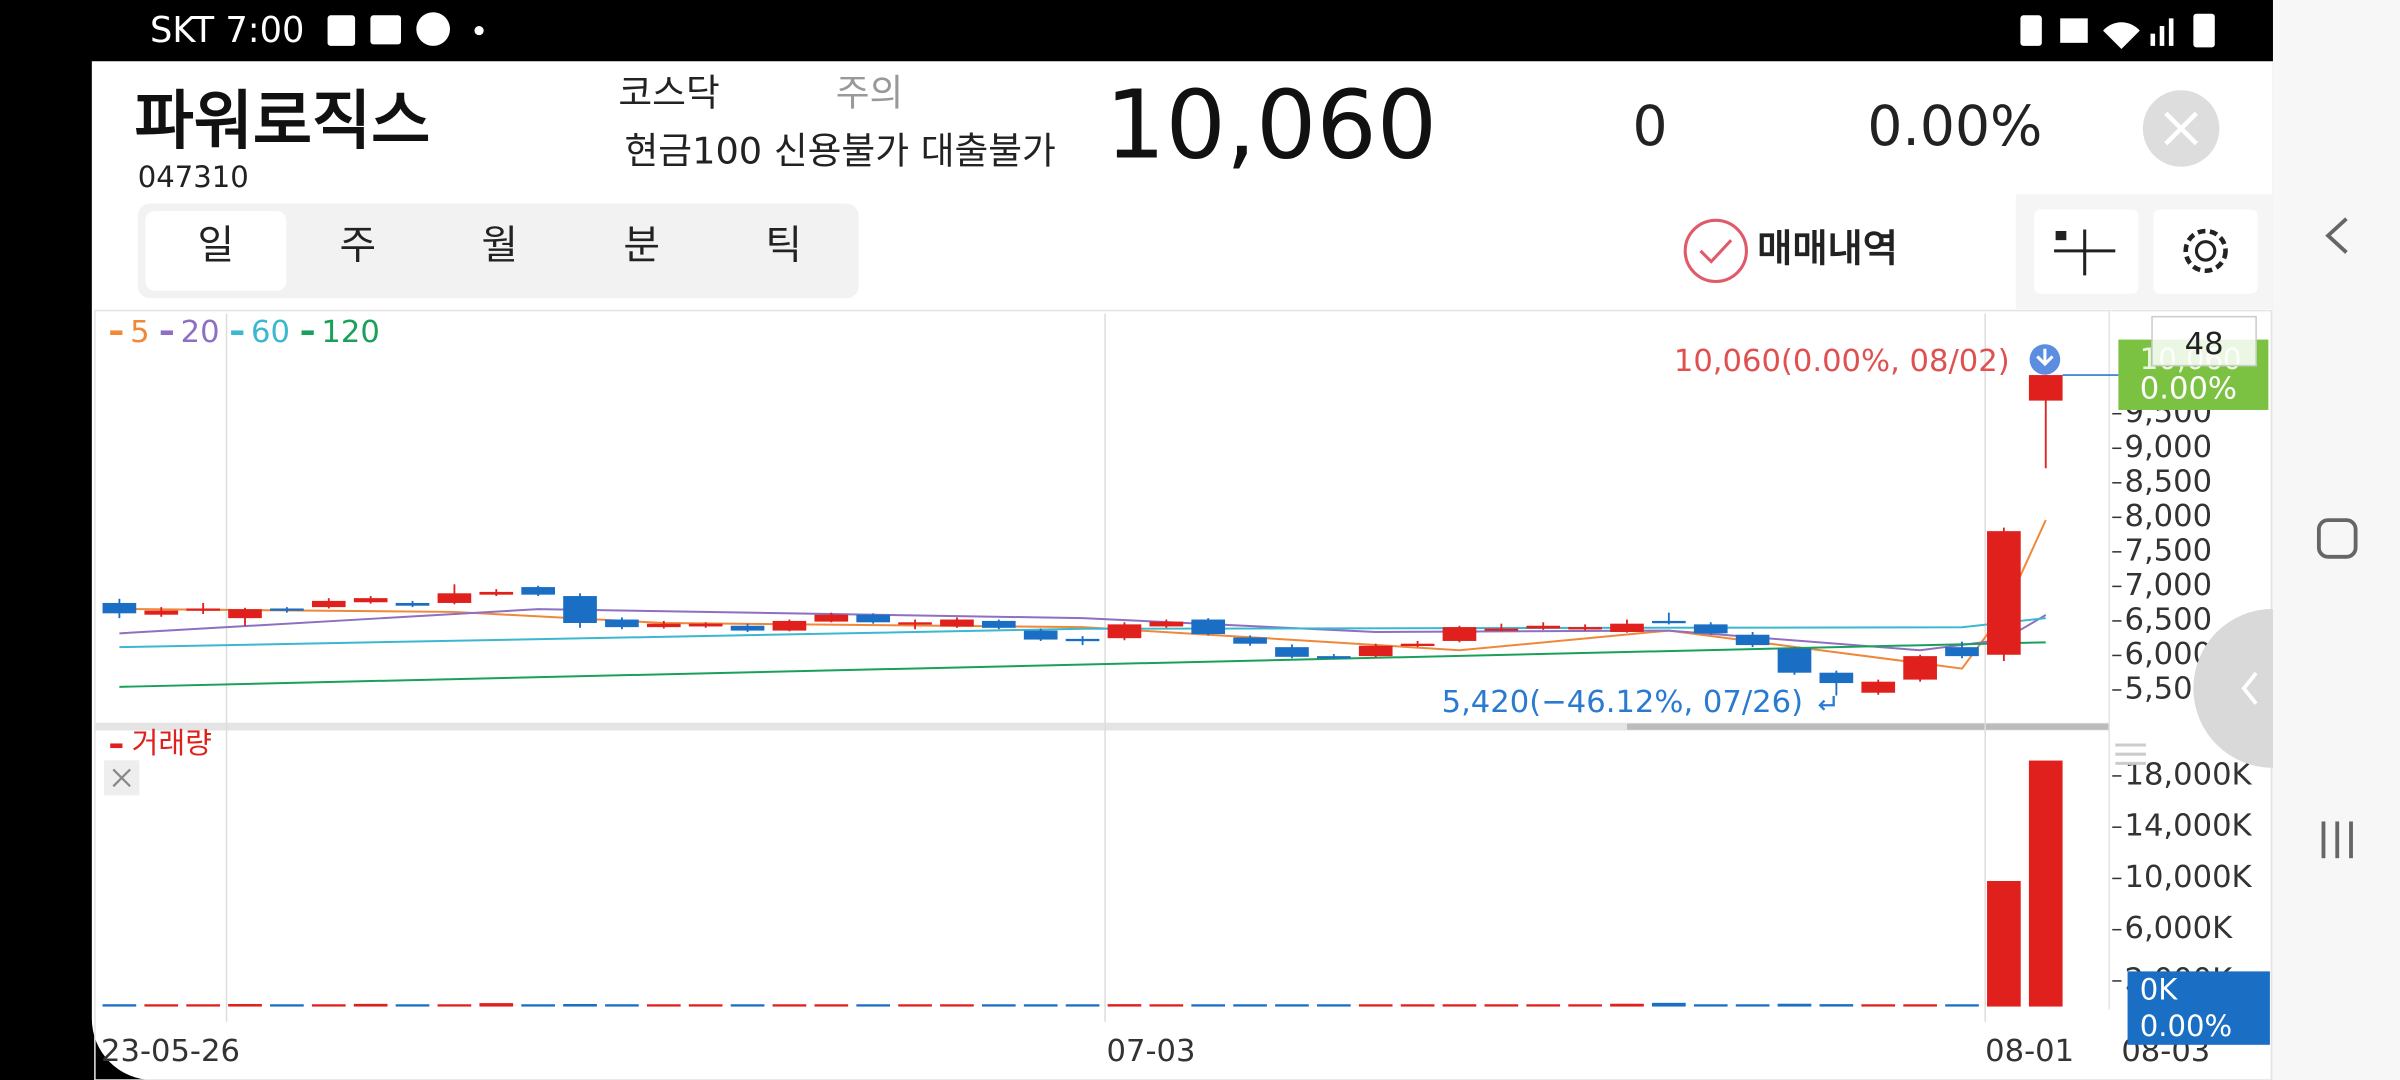  Describe the element at coordinates (1715, 251) in the screenshot. I see `trade-history-toggle` at that location.